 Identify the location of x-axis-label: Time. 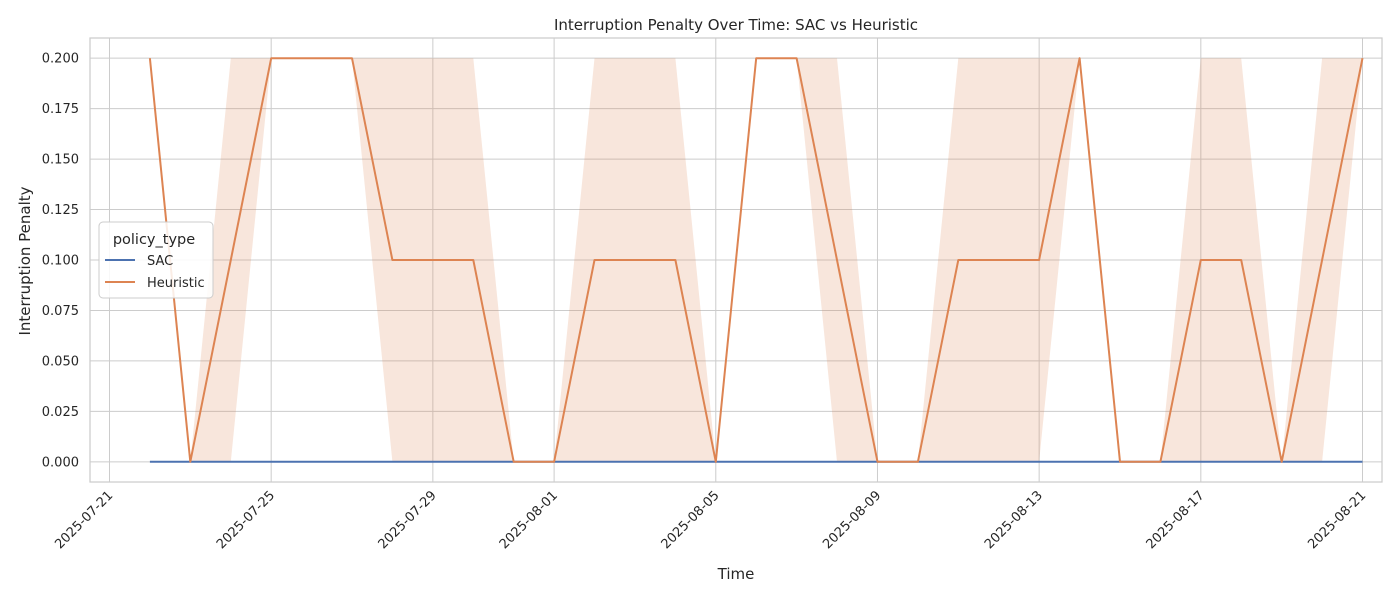
(736, 574).